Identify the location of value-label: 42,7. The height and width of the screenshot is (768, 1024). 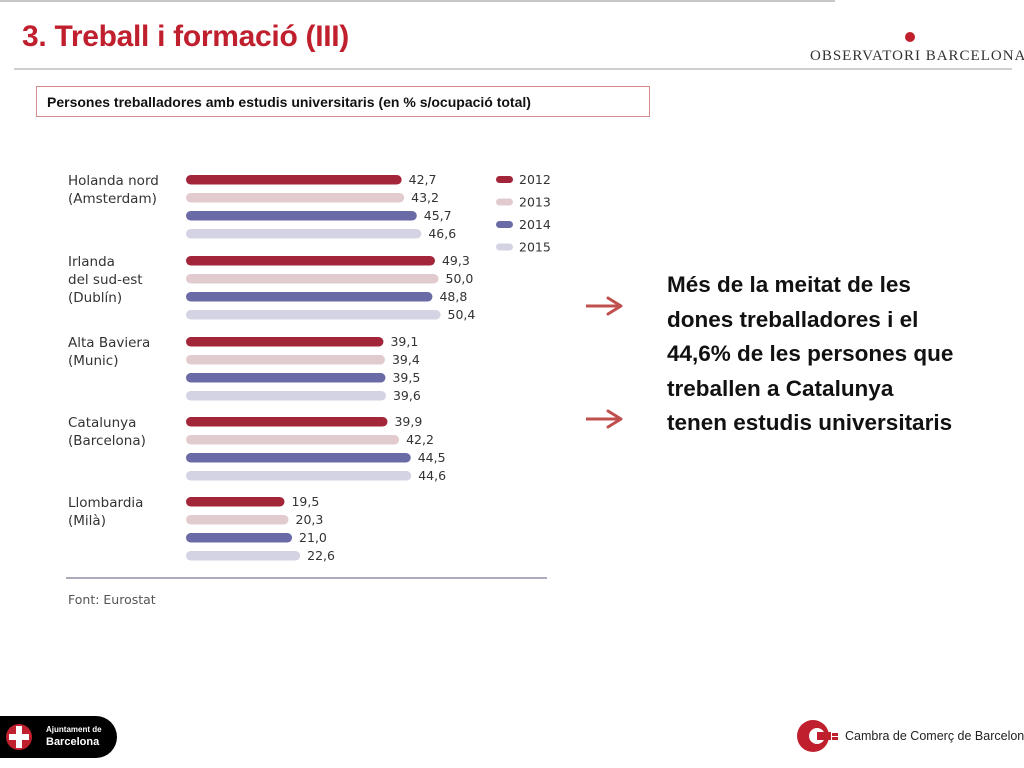
(423, 179).